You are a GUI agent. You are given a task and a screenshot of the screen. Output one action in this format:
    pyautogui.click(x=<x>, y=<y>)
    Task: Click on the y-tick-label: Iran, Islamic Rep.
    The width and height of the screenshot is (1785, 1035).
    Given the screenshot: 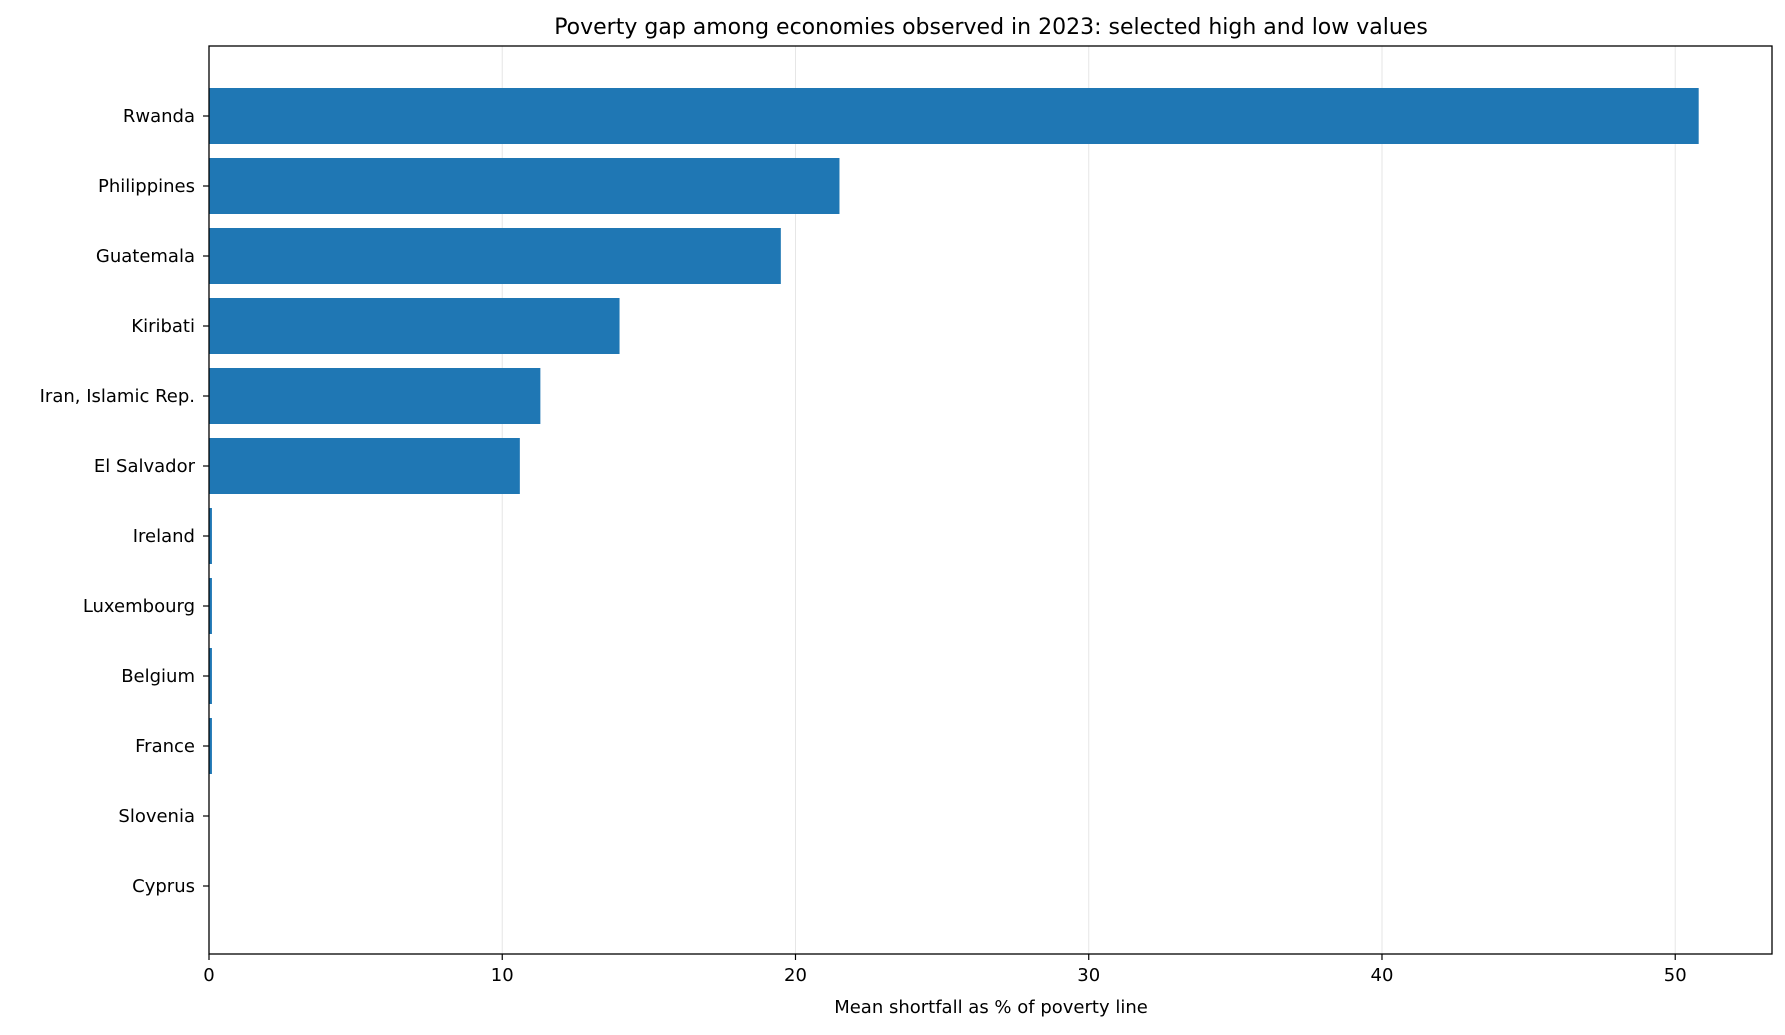 What is the action you would take?
    pyautogui.click(x=117, y=396)
    